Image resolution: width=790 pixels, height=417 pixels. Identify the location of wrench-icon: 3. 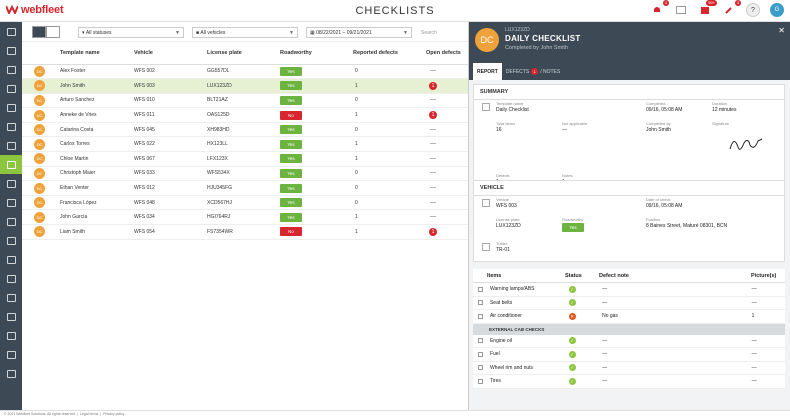
(731, 8).